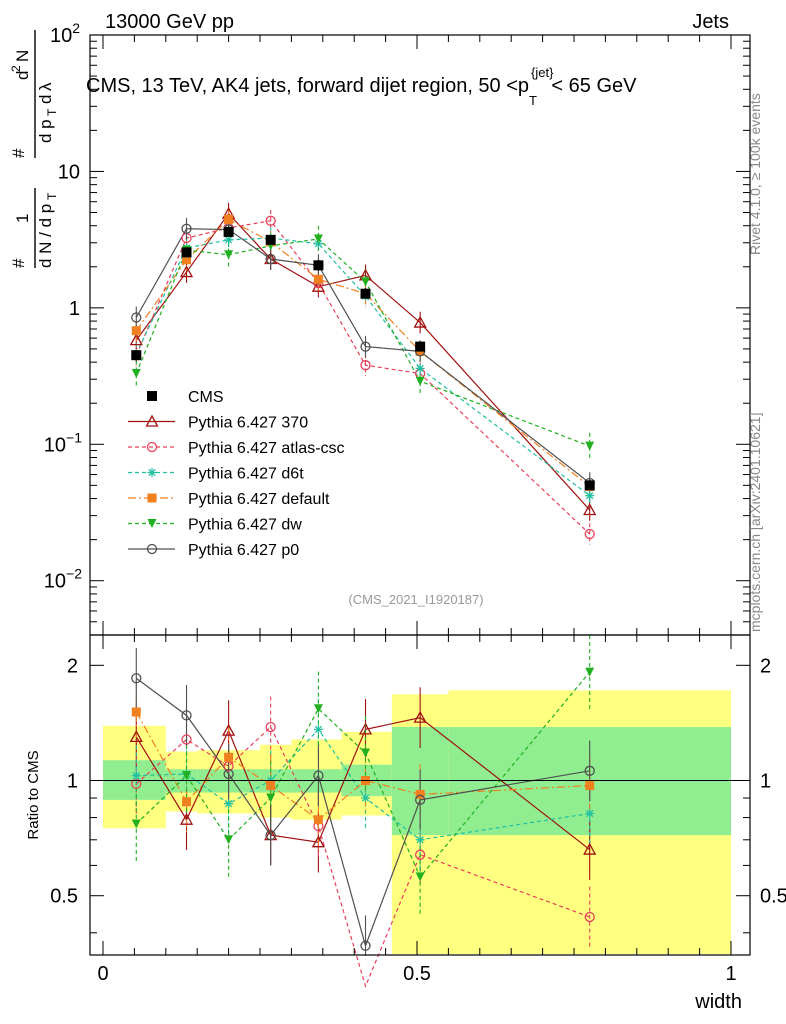 The height and width of the screenshot is (1024, 786). I want to click on line-main-pythia-6-427-d6t, so click(363, 367).